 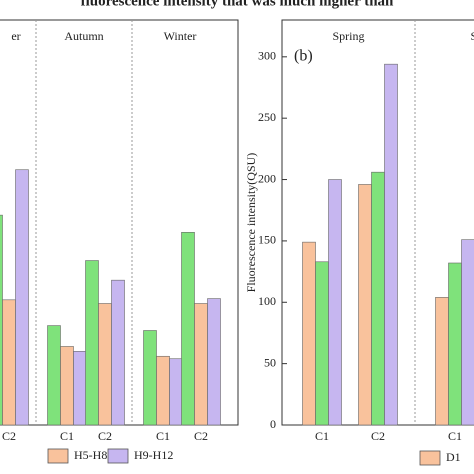 I want to click on panel-label: (b), so click(x=303, y=56).